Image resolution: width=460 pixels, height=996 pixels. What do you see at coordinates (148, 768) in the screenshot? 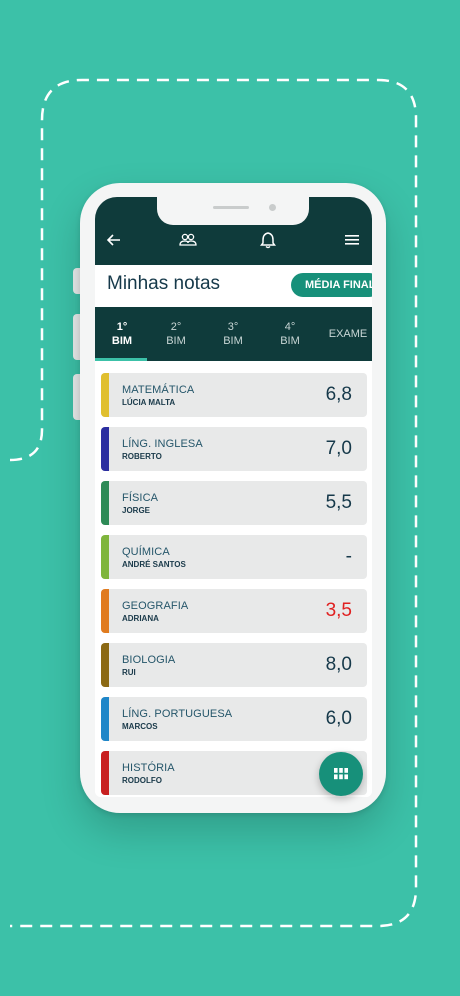
I see `subject-name: HISTÓRIA` at bounding box center [148, 768].